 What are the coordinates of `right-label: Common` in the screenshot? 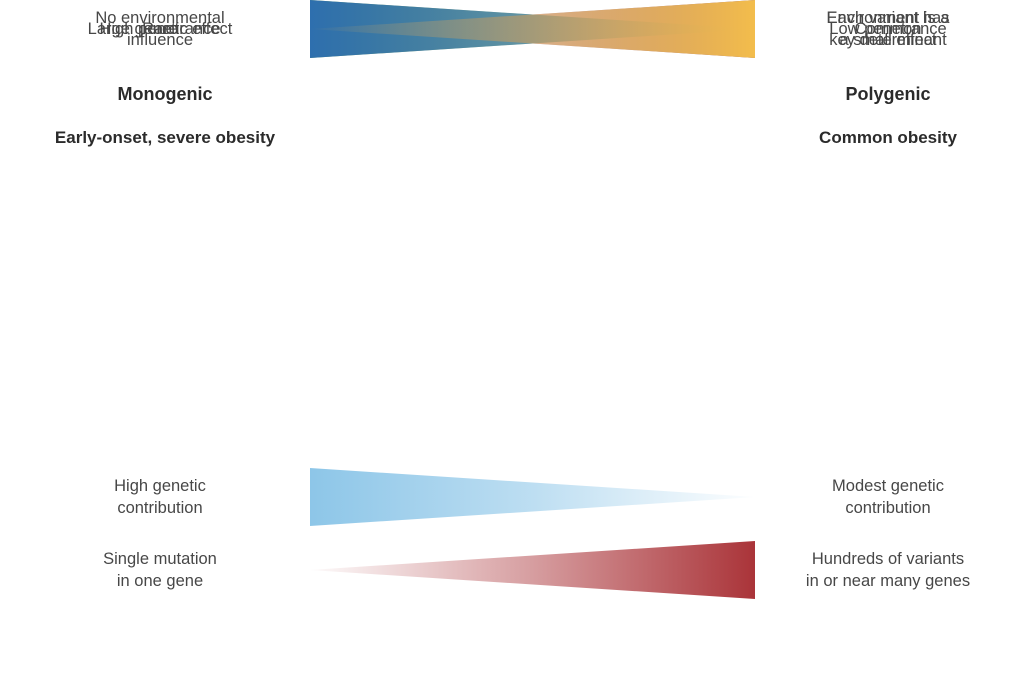 It's located at (888, 29).